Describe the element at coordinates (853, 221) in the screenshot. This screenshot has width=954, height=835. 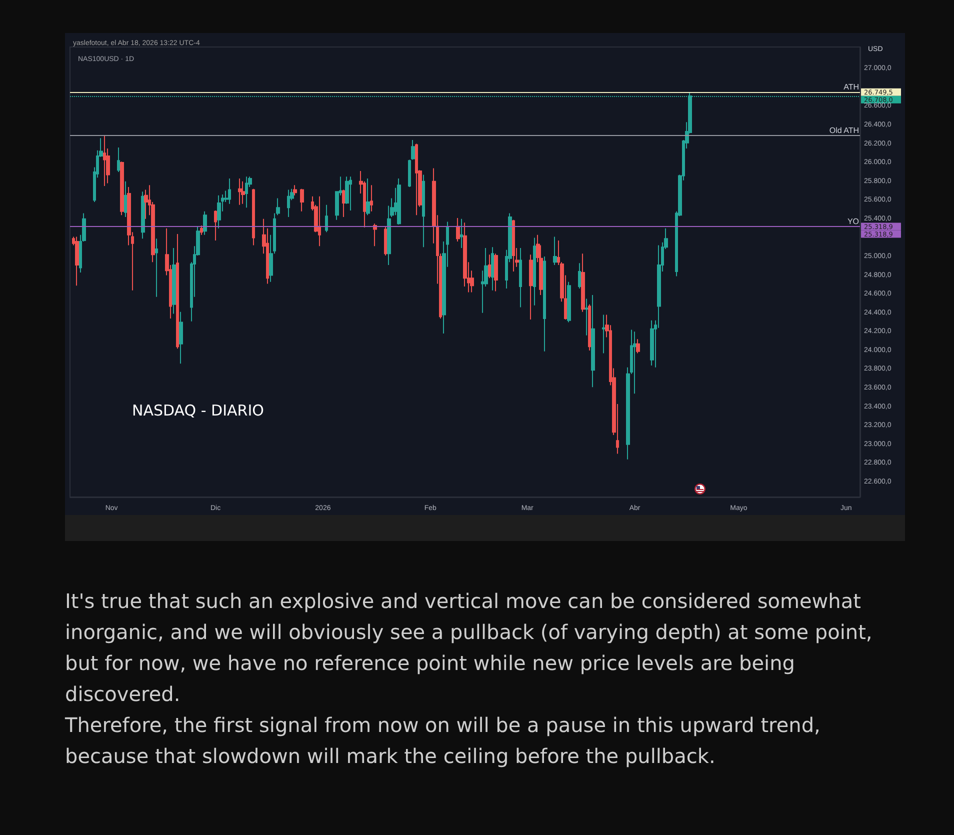
I see `ref-line-label: YO` at that location.